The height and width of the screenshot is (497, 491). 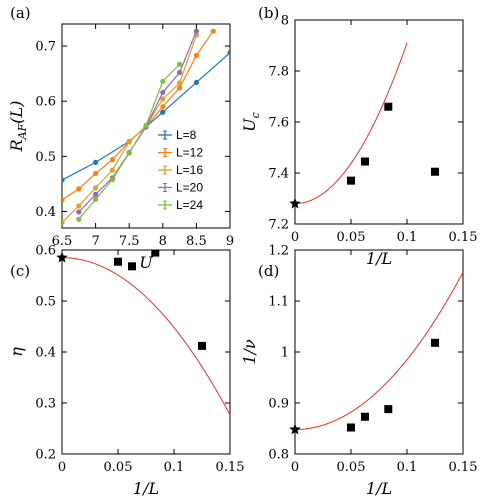 I want to click on x-axis-label: U, so click(x=146, y=262).